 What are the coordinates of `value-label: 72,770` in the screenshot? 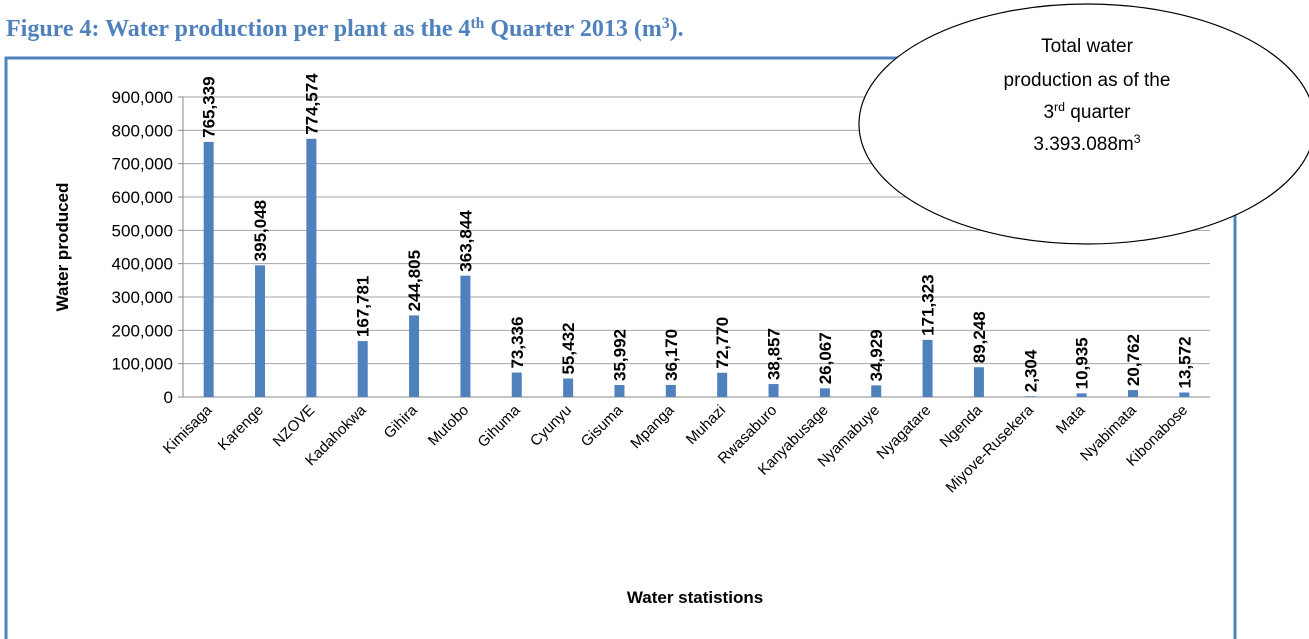 It's located at (722, 343).